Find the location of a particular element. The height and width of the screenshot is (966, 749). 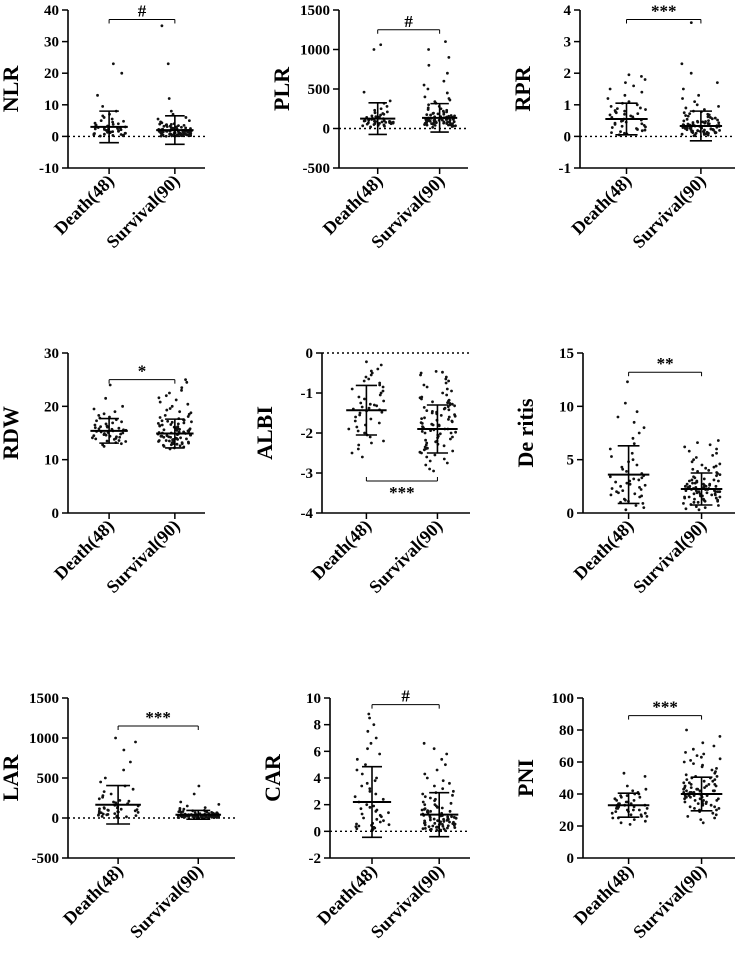

y-tick-label: 100 is located at coordinates (563, 699).